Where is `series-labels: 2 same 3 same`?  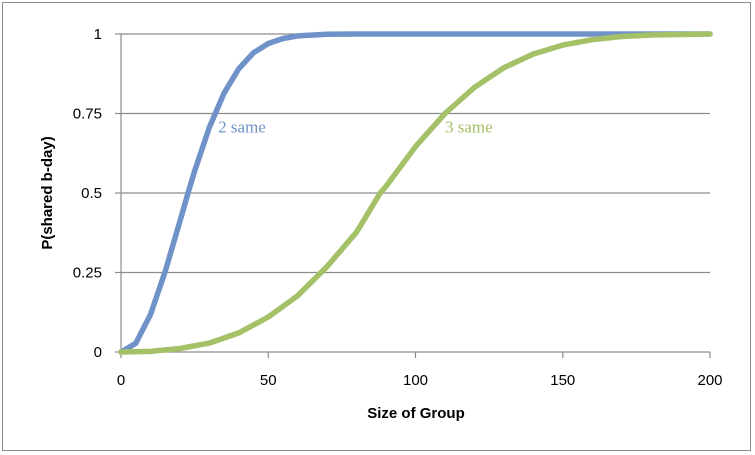 series-labels: 2 same 3 same is located at coordinates (355, 127).